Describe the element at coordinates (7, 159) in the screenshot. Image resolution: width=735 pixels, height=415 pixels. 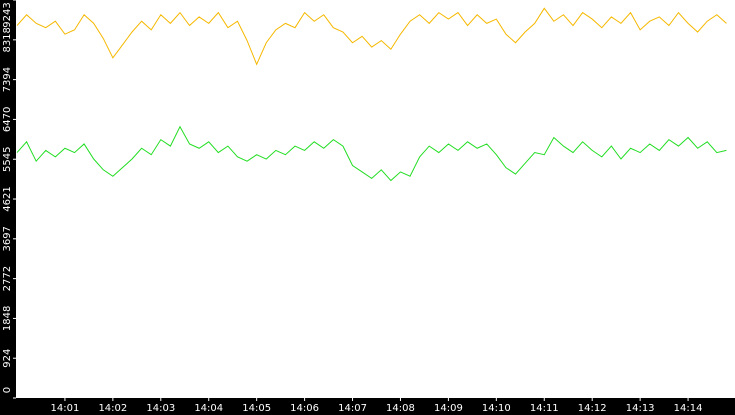
I see `y-tick-label: 5545` at that location.